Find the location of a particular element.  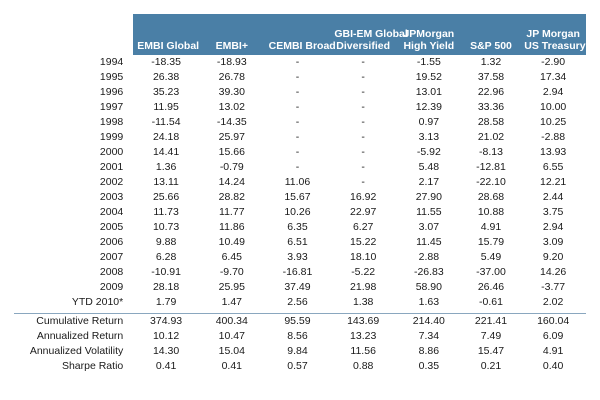

table-cell: 2.88 is located at coordinates (429, 257).